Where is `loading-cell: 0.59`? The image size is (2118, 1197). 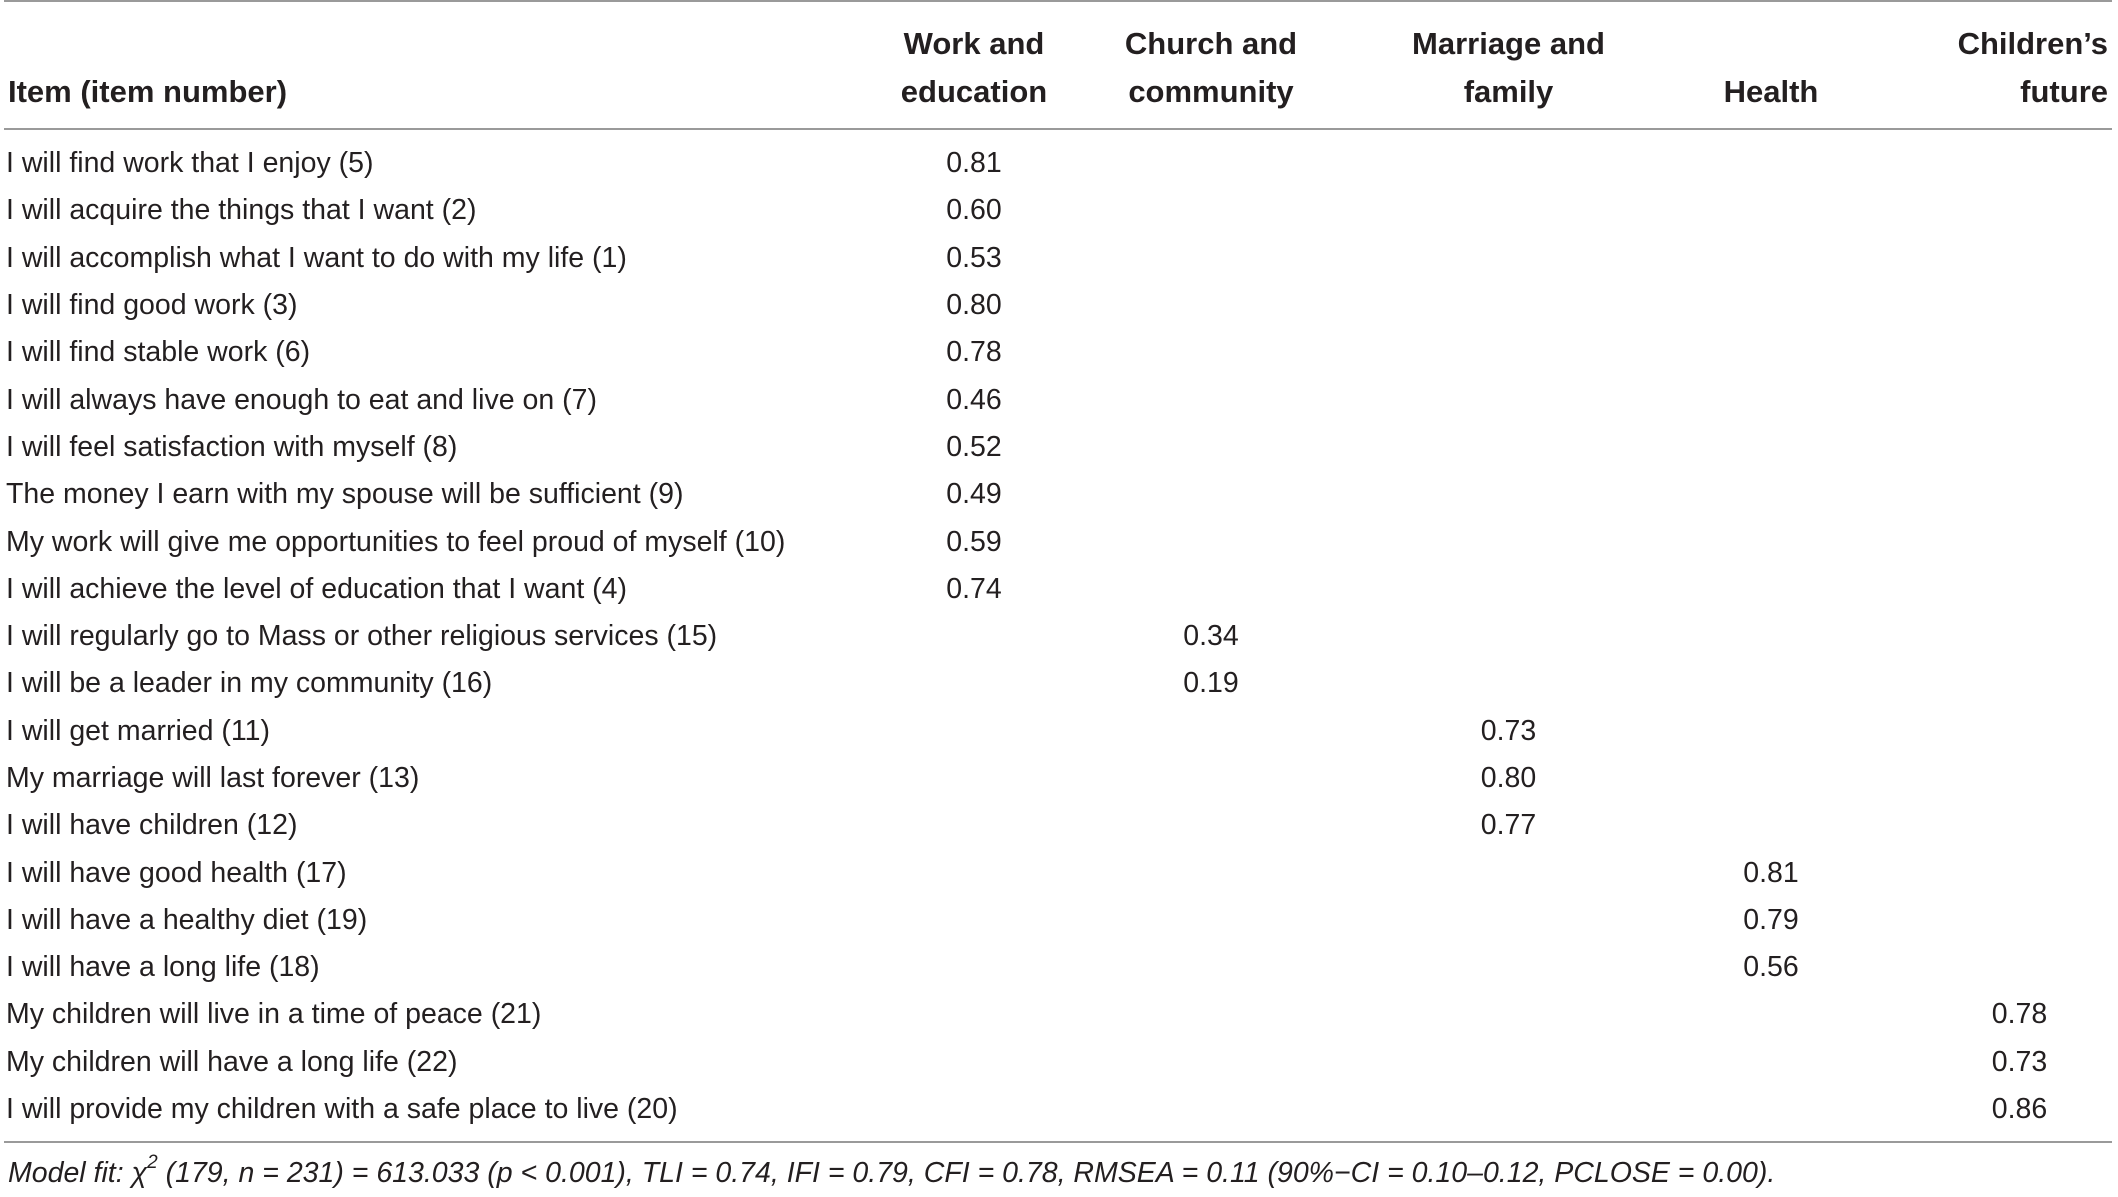
loading-cell: 0.59 is located at coordinates (974, 541).